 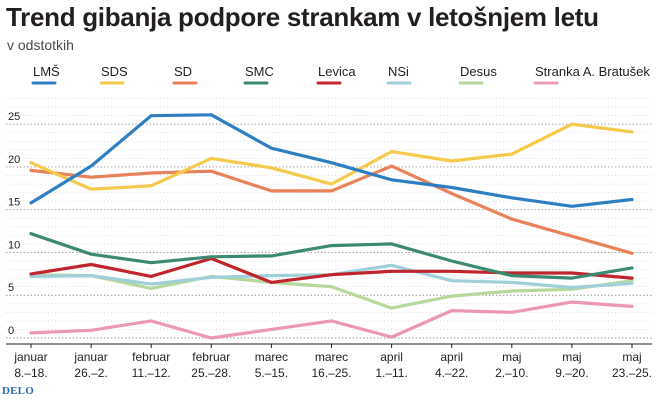 What do you see at coordinates (114, 71) in the screenshot?
I see `legend-label-1: SDS` at bounding box center [114, 71].